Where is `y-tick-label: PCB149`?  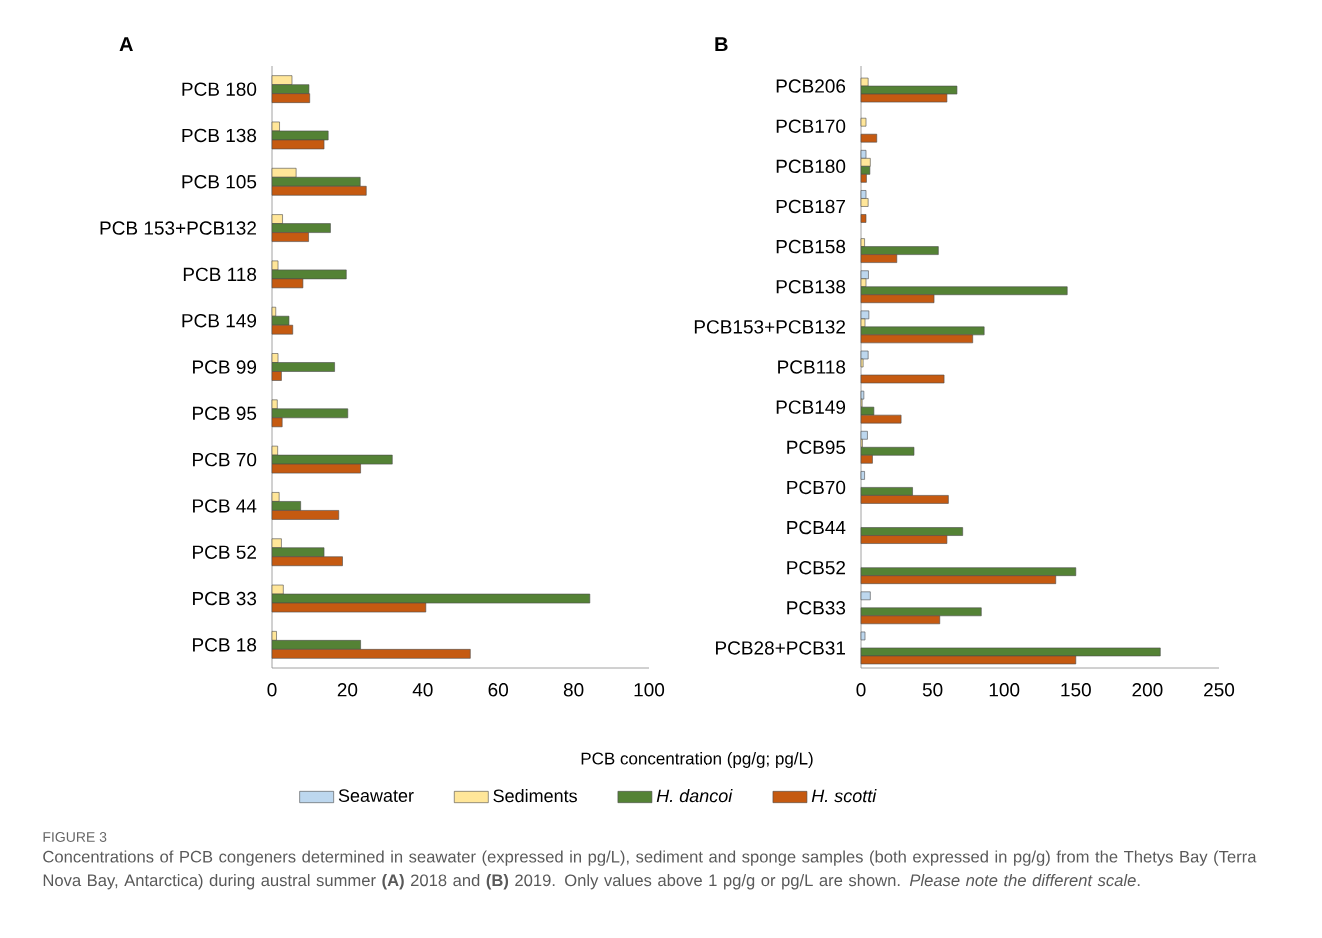
y-tick-label: PCB149 is located at coordinates (811, 407).